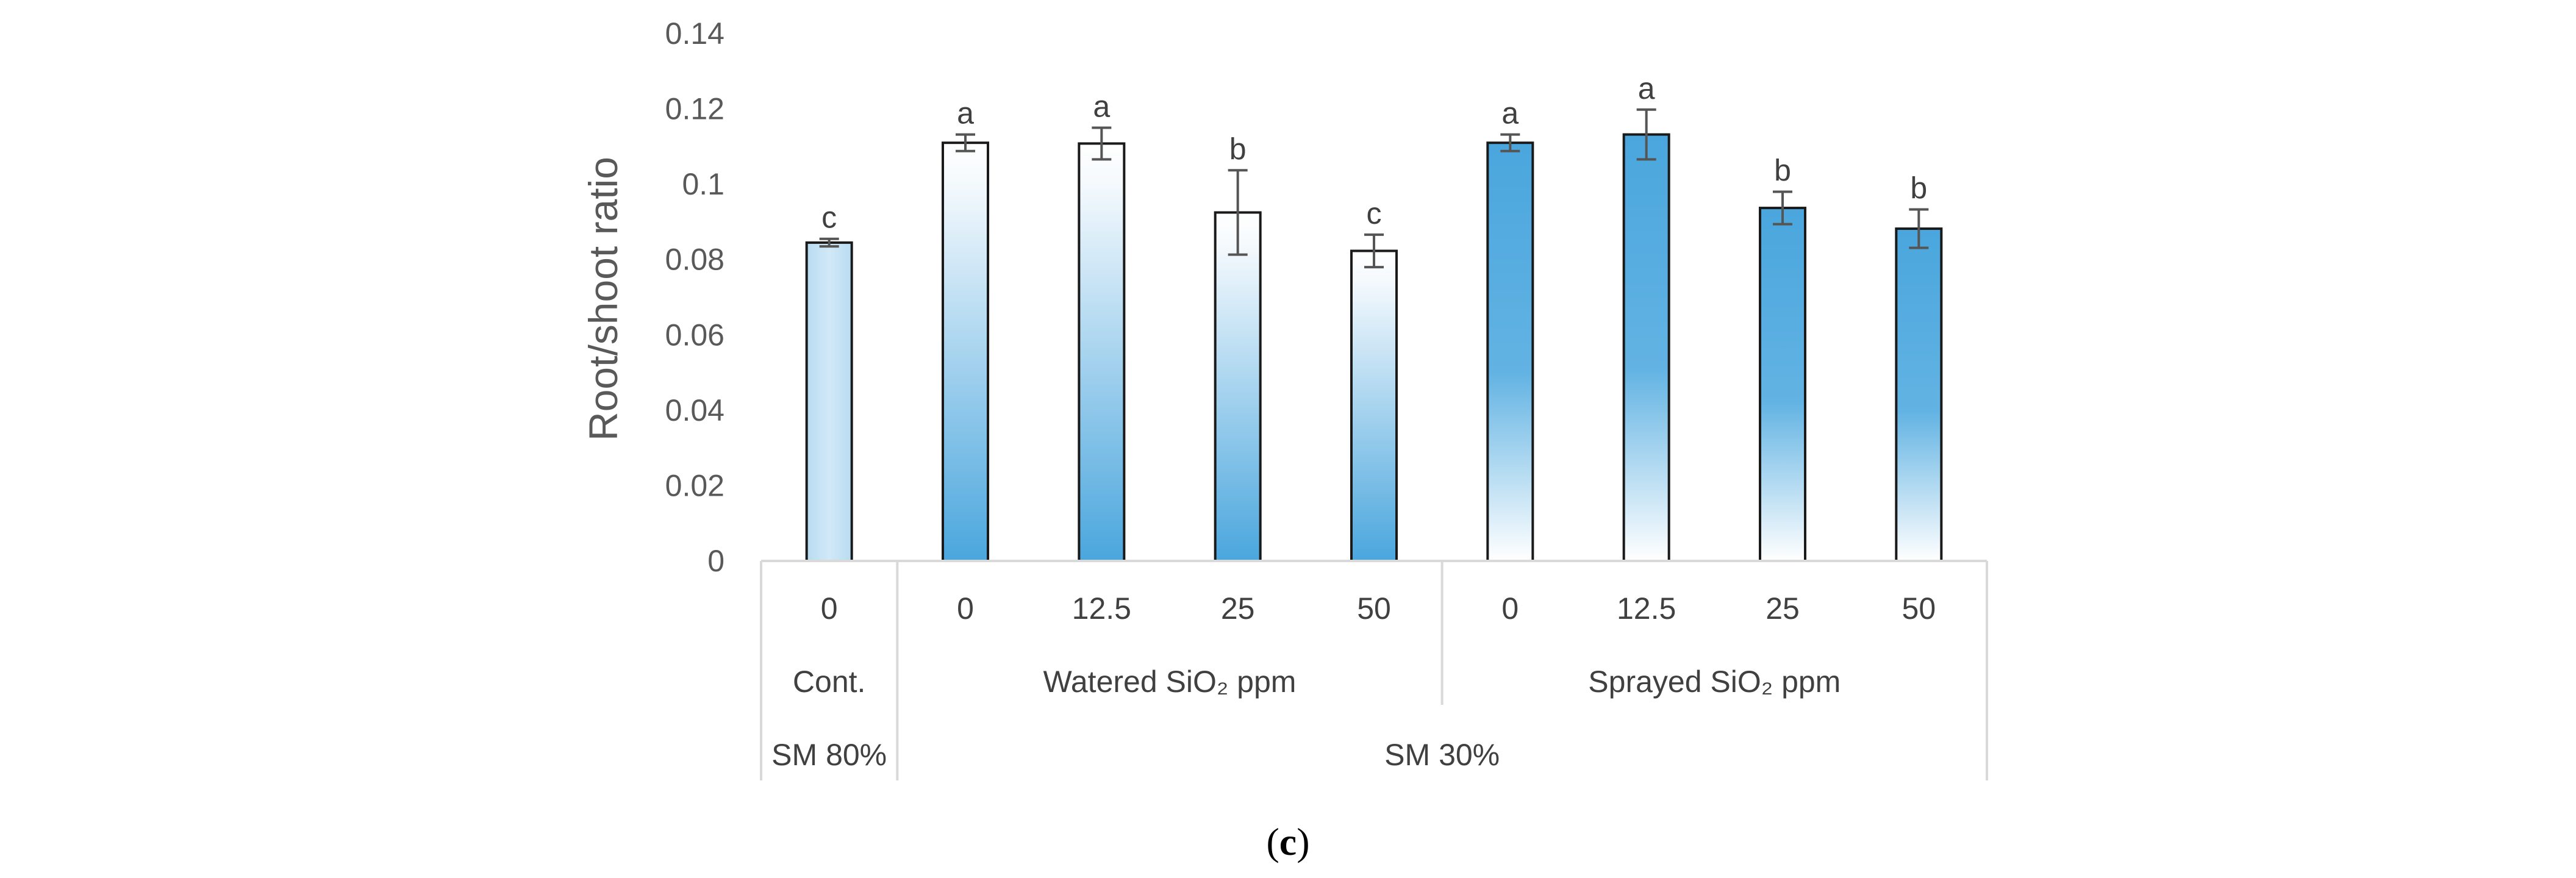  Describe the element at coordinates (1303, 841) in the screenshot. I see `caption-close-paren: )` at that location.